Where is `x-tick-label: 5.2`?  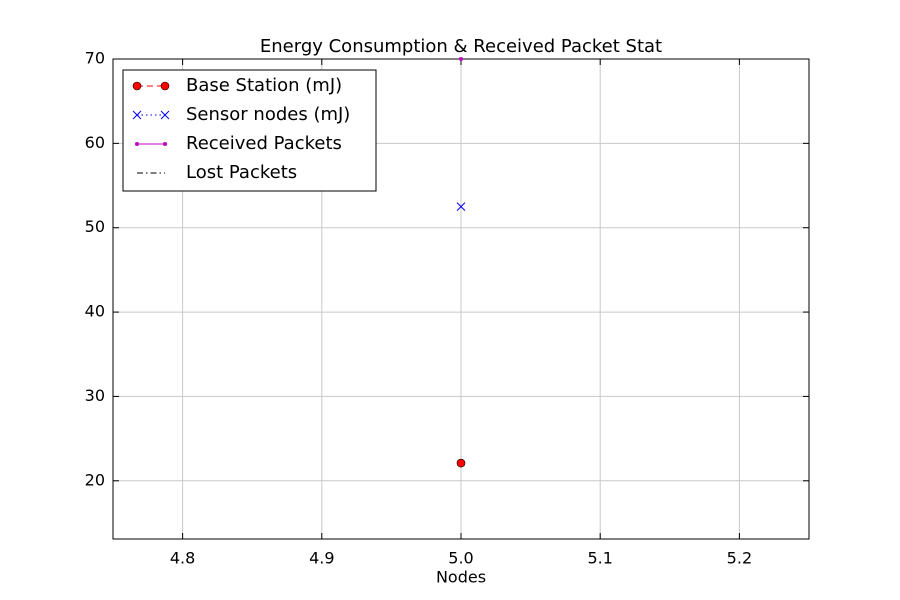
x-tick-label: 5.2 is located at coordinates (739, 558).